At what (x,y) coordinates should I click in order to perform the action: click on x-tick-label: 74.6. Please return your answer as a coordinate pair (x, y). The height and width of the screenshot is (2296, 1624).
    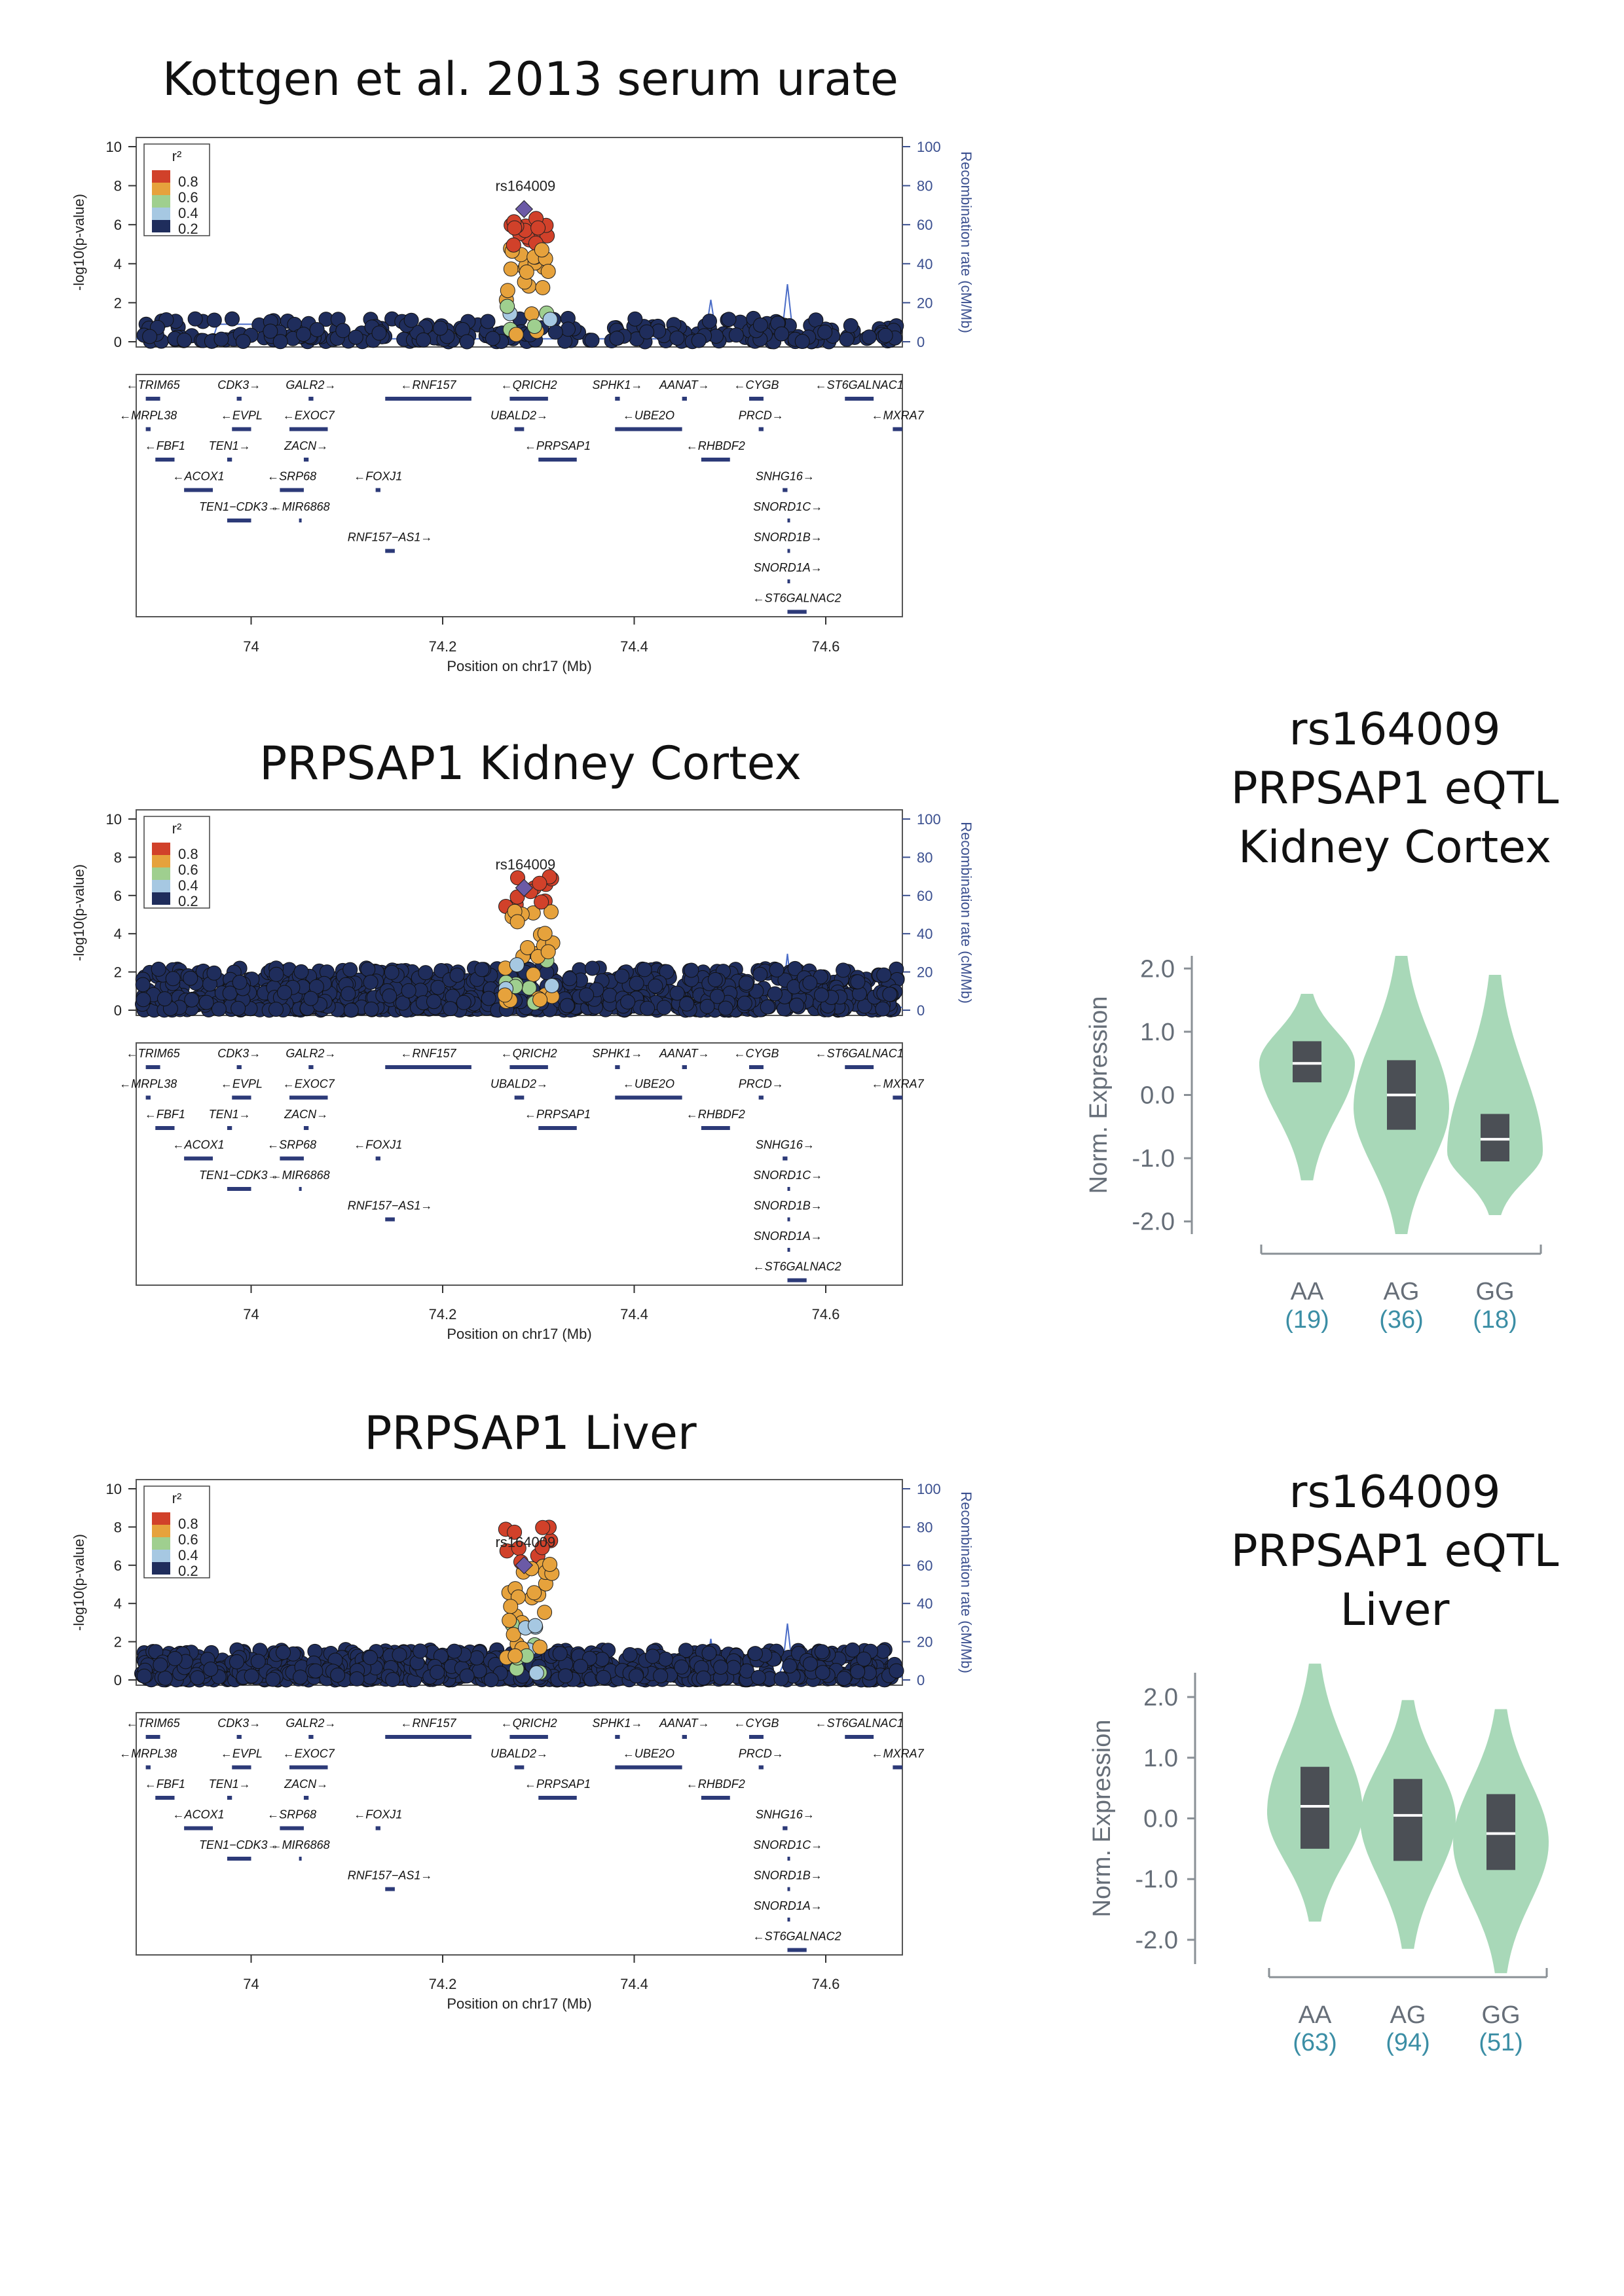
    Looking at the image, I should click on (826, 646).